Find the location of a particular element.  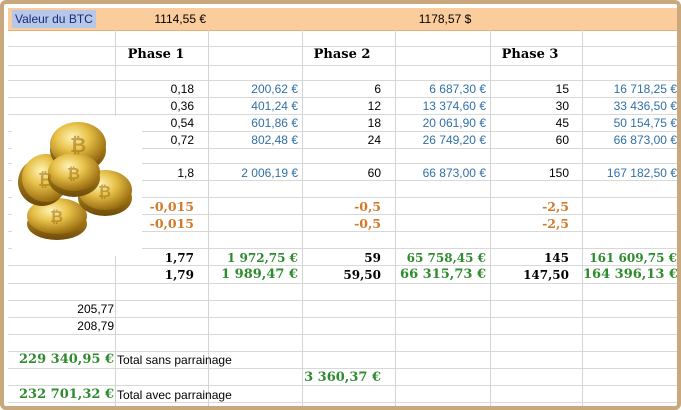

phase2-net-qty: 59,50 is located at coordinates (362, 275).